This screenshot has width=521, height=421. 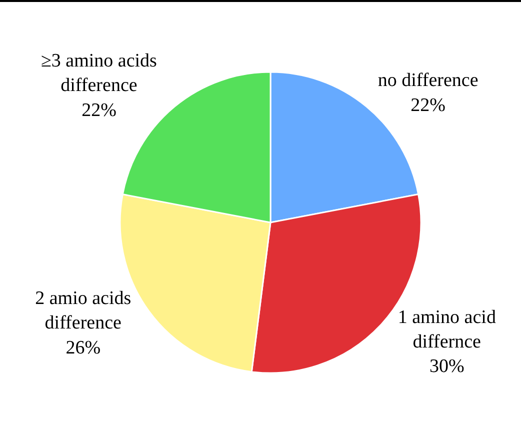 I want to click on slice-label: ≥3 amino acids difference, so click(x=99, y=73).